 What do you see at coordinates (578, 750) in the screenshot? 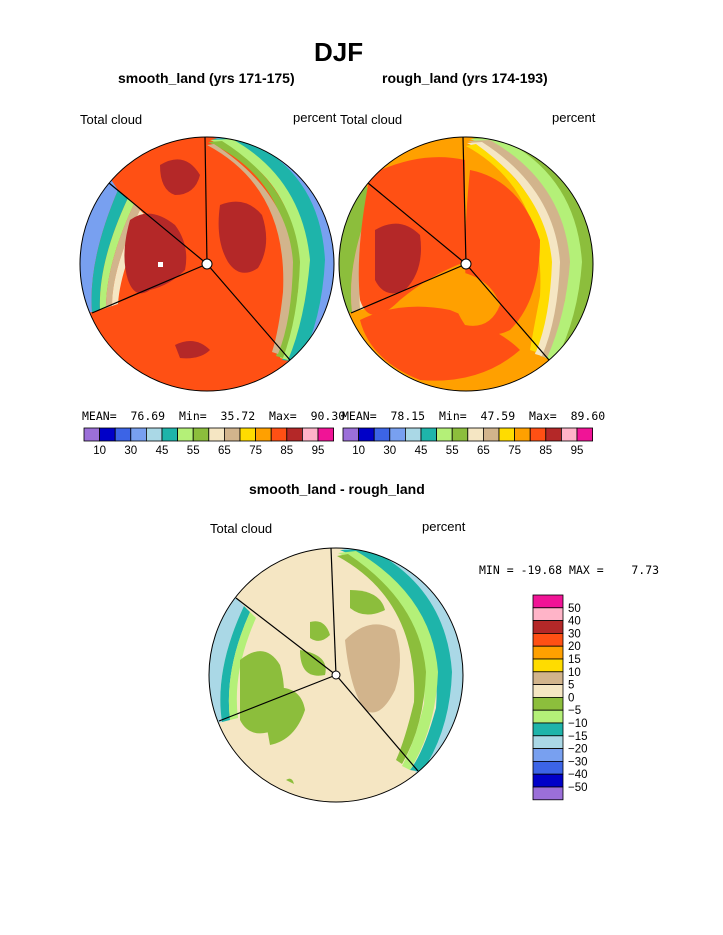
I see `difference-colorbar-tick-label: −20` at bounding box center [578, 750].